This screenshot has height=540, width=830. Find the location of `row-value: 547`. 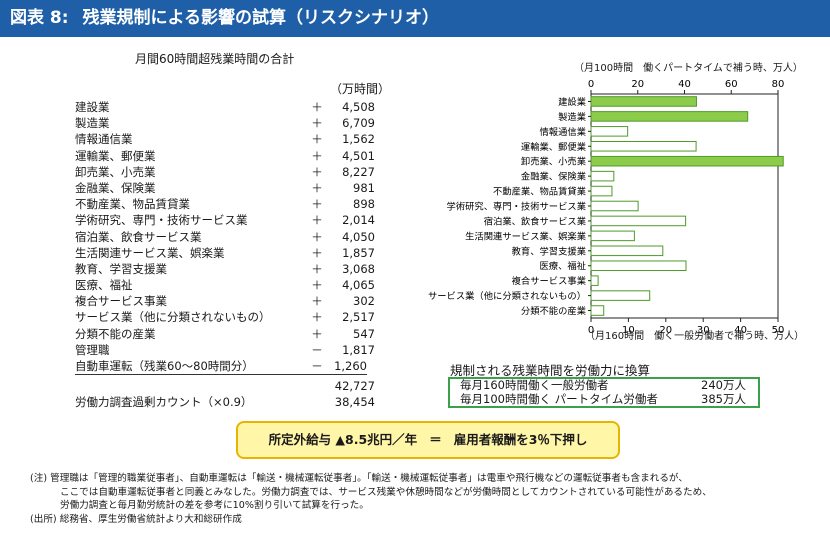

row-value: 547 is located at coordinates (364, 333).